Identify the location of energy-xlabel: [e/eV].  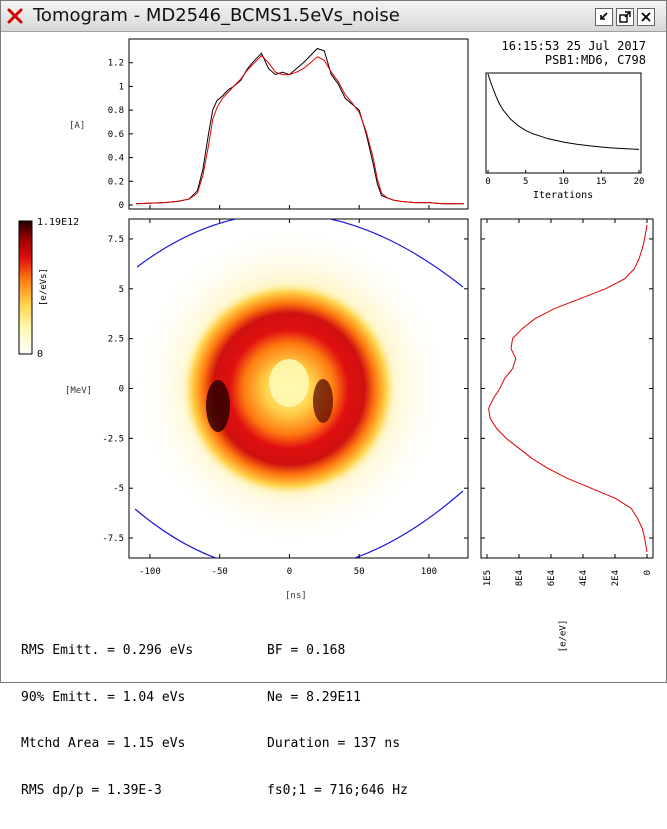
(563, 636).